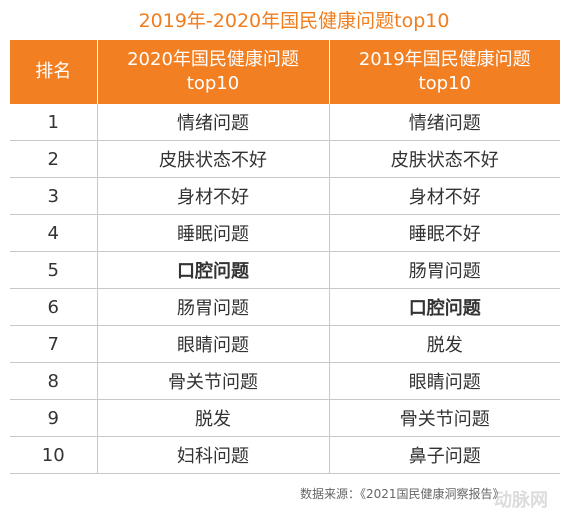  I want to click on watermark-logo: 动脉网, so click(521, 500).